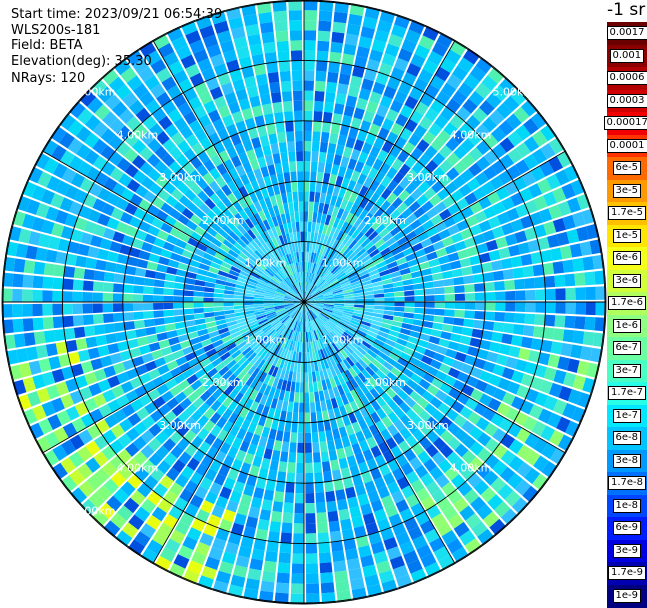 The width and height of the screenshot is (647, 608). I want to click on ring-label: 1.00km, so click(343, 263).